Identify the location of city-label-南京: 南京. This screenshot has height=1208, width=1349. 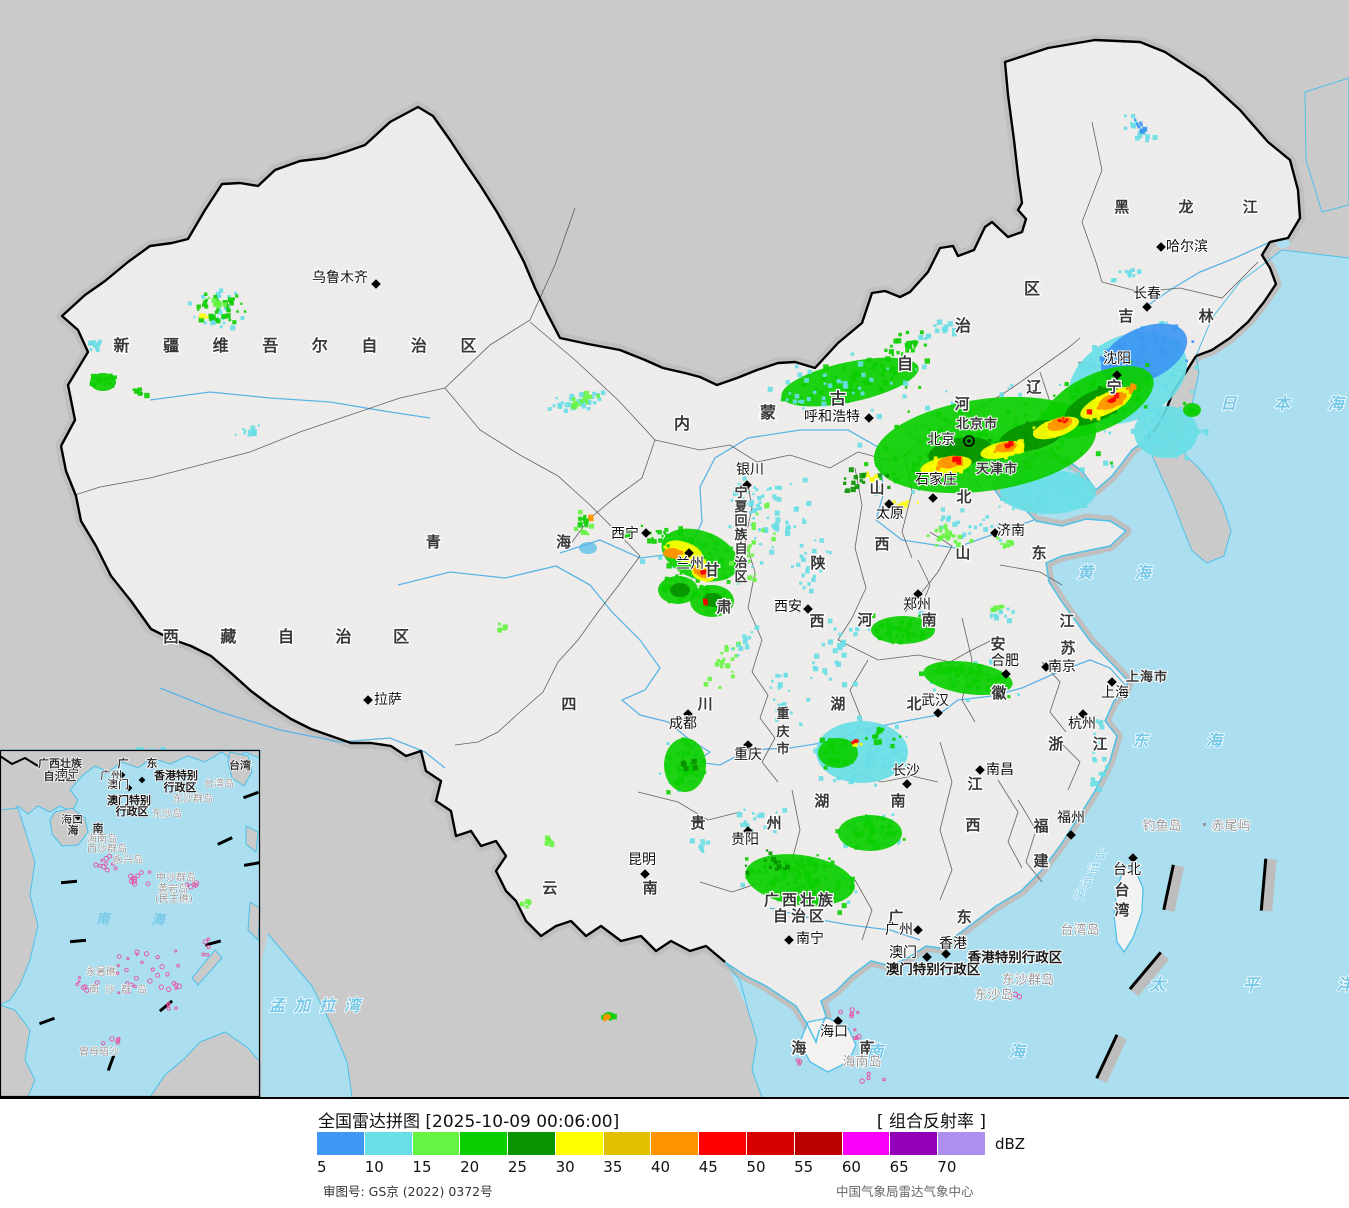
(1062, 667).